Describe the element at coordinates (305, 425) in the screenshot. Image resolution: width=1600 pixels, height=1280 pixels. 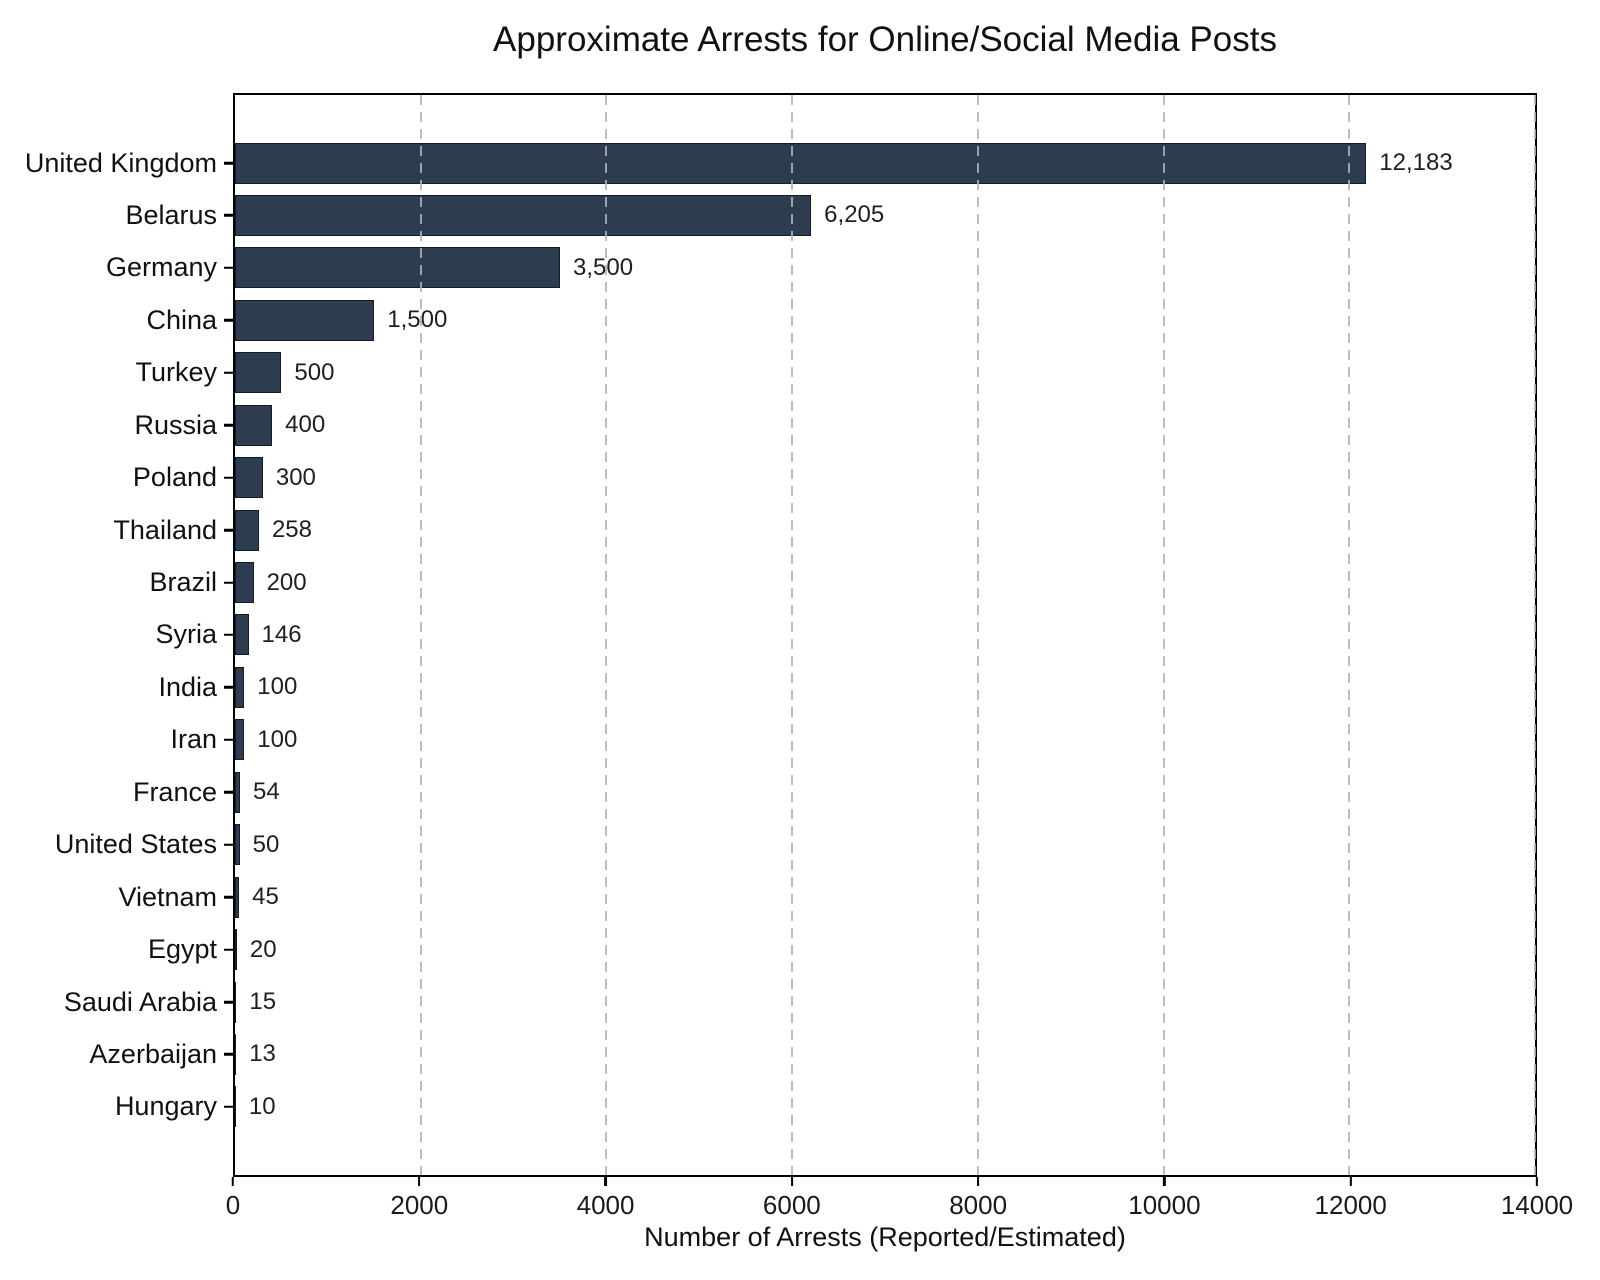
I see `value-label: 400` at that location.